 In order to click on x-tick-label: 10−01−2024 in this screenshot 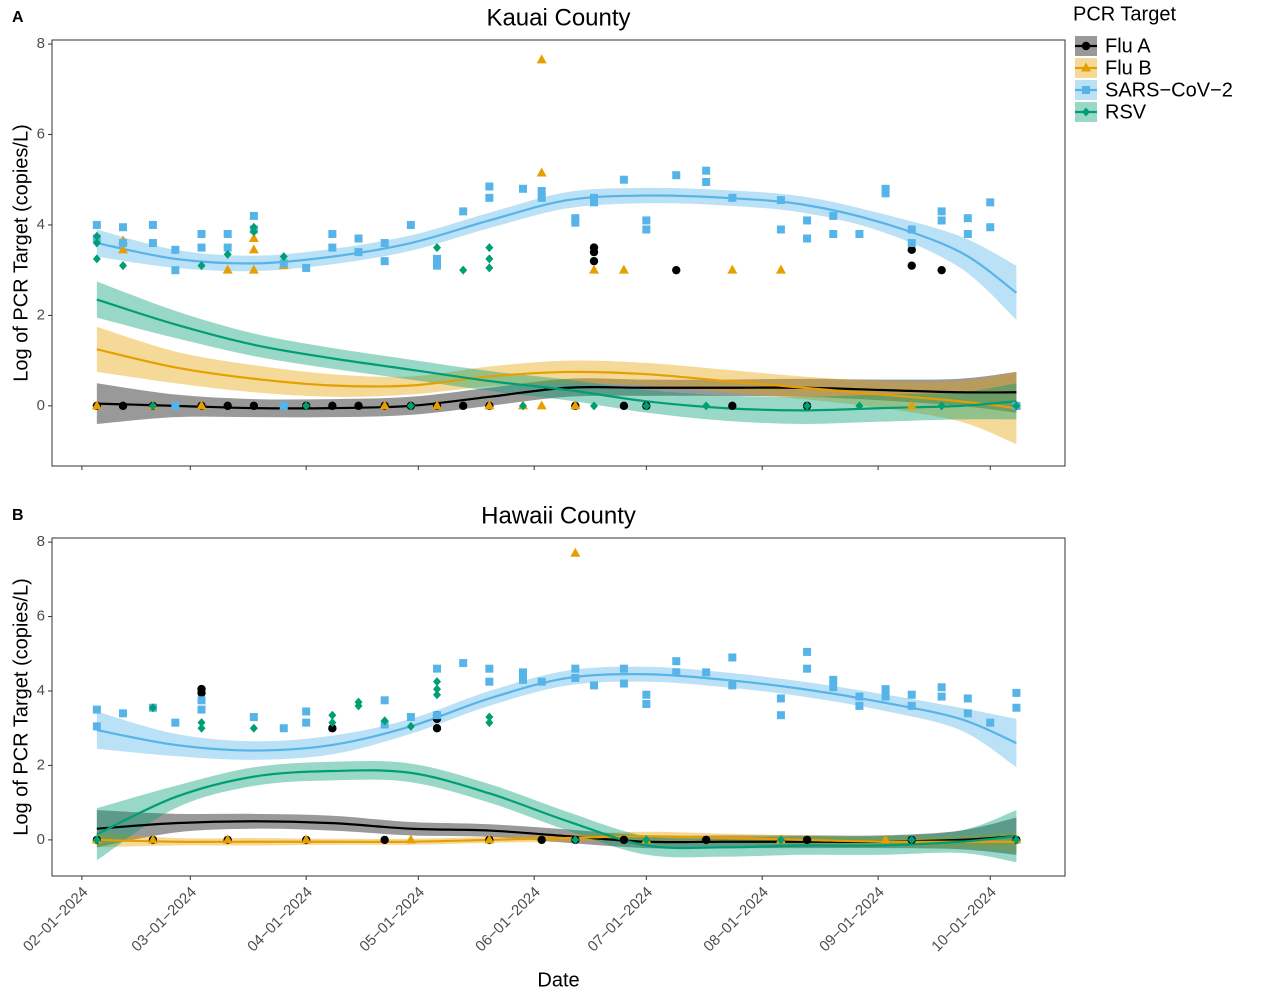, I will do `click(964, 920)`.